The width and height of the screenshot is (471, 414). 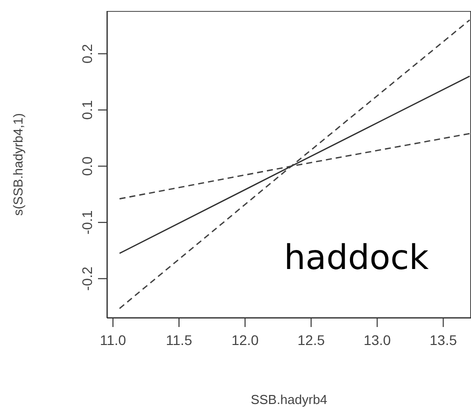 I want to click on y-tick-label: 0.1, so click(x=87, y=110).